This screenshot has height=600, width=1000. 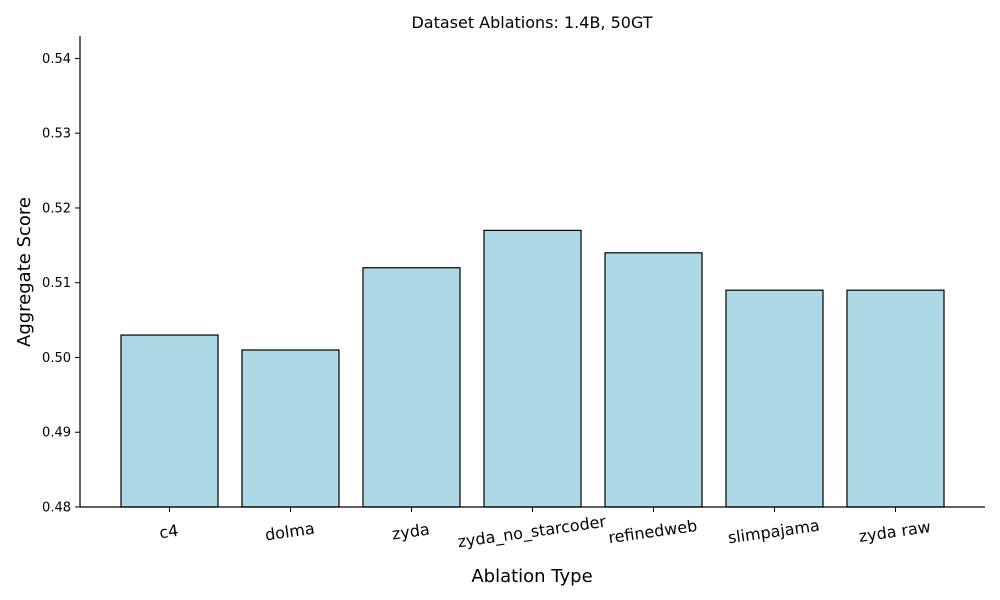 I want to click on y-tick-label: 0.50, so click(x=56, y=358).